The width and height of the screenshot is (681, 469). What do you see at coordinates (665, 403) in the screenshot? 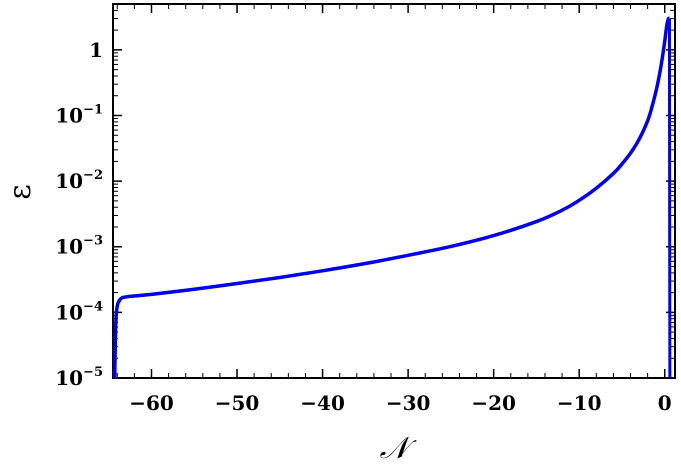
I see `x-tick-label: 0` at bounding box center [665, 403].